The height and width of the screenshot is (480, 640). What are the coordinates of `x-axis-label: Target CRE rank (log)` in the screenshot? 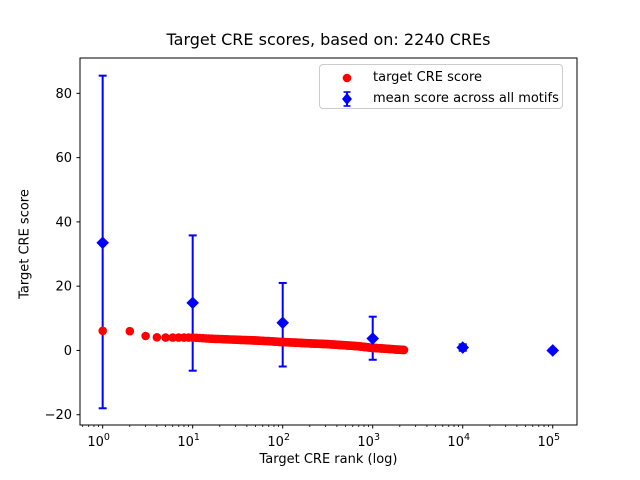 It's located at (328, 459).